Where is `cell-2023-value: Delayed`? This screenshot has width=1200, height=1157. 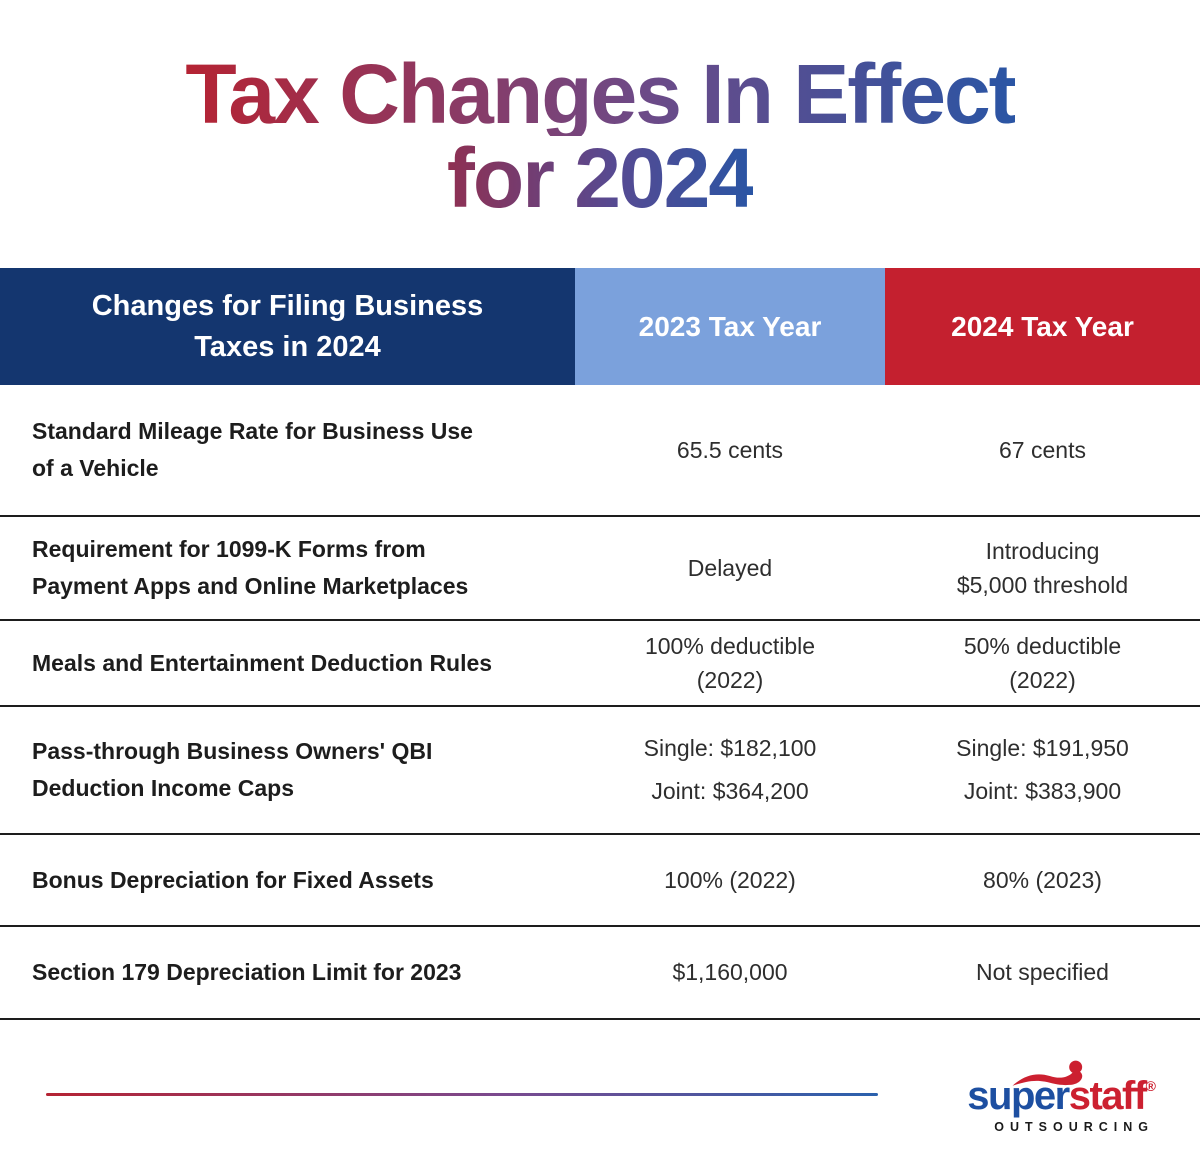
cell-2023-value: Delayed is located at coordinates (730, 567).